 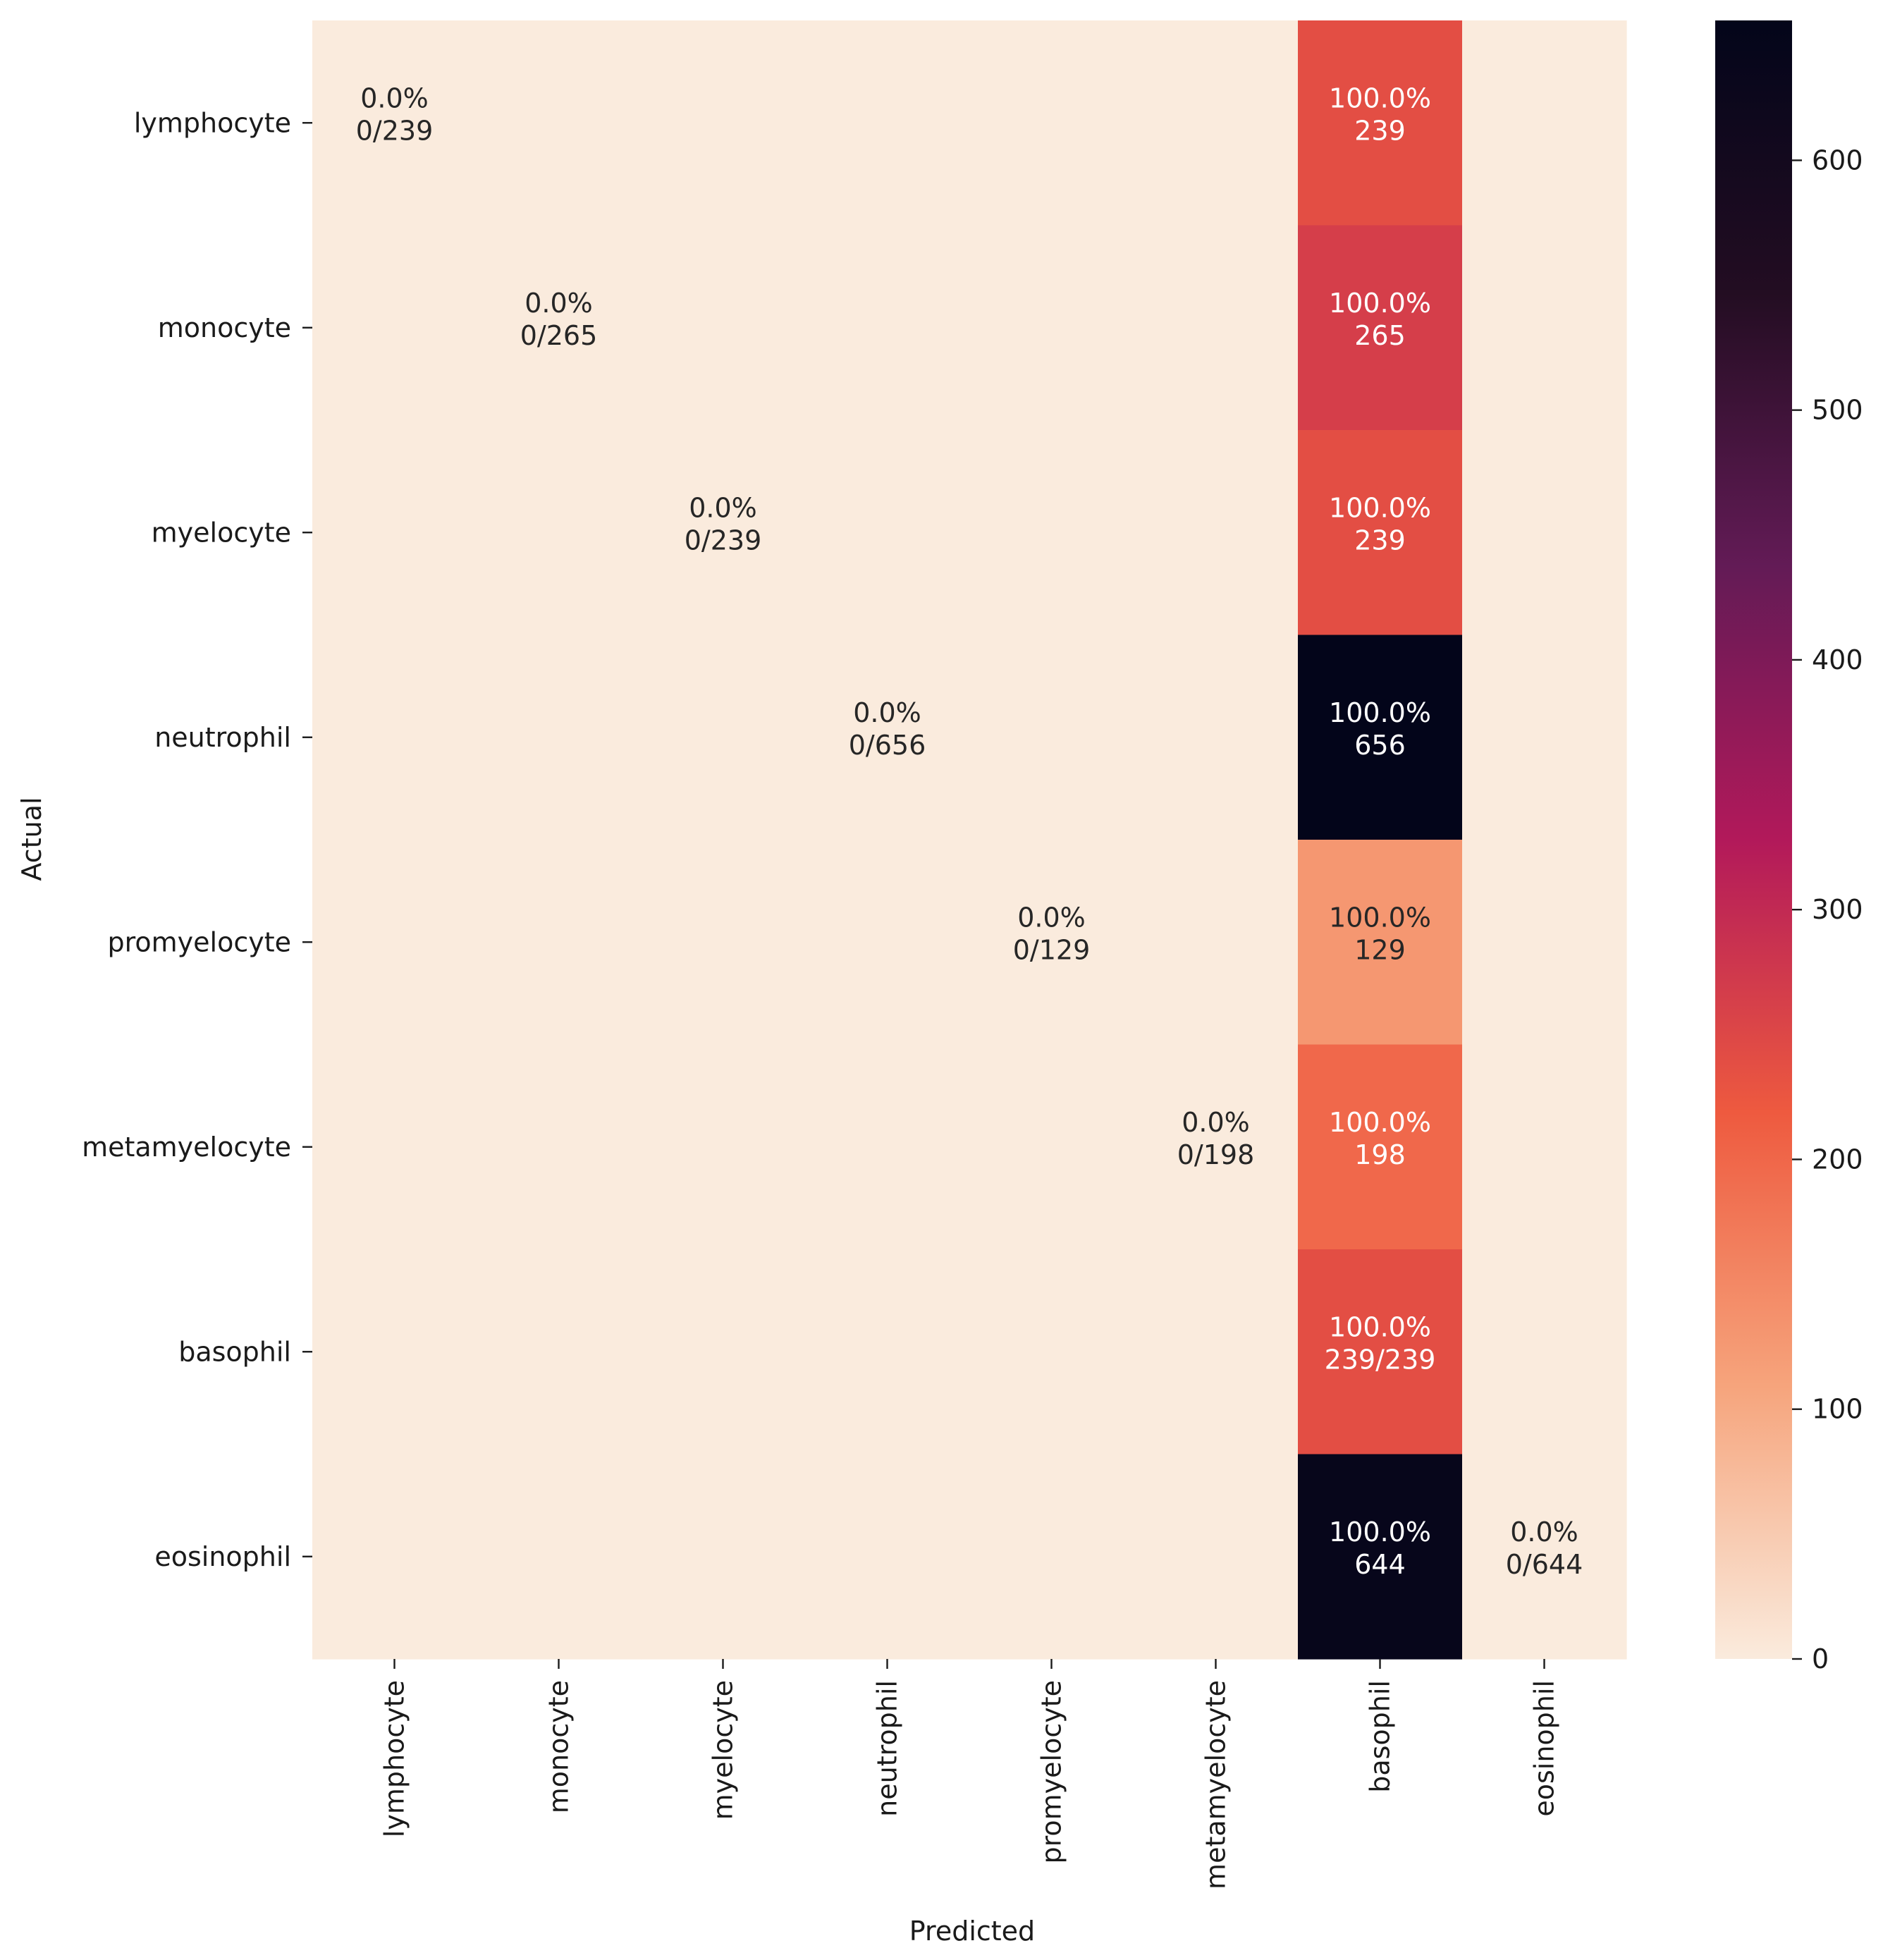 What do you see at coordinates (235, 1351) in the screenshot?
I see `y-tick-label-basophil: basophil` at bounding box center [235, 1351].